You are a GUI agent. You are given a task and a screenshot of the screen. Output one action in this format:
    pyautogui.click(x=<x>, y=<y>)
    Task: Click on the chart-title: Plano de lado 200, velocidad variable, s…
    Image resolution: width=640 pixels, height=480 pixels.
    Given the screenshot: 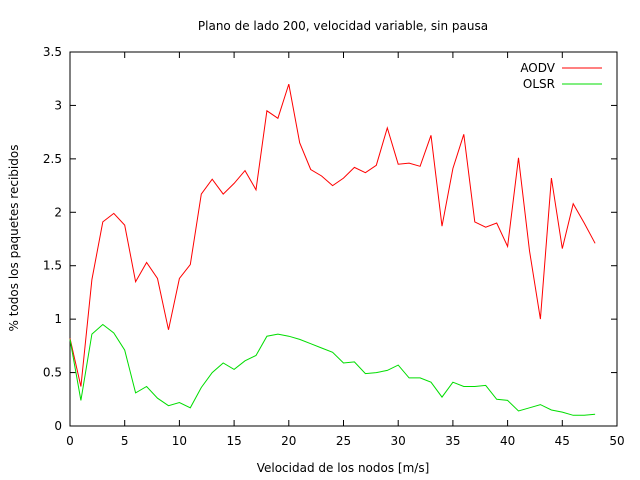 What is the action you would take?
    pyautogui.click(x=343, y=26)
    